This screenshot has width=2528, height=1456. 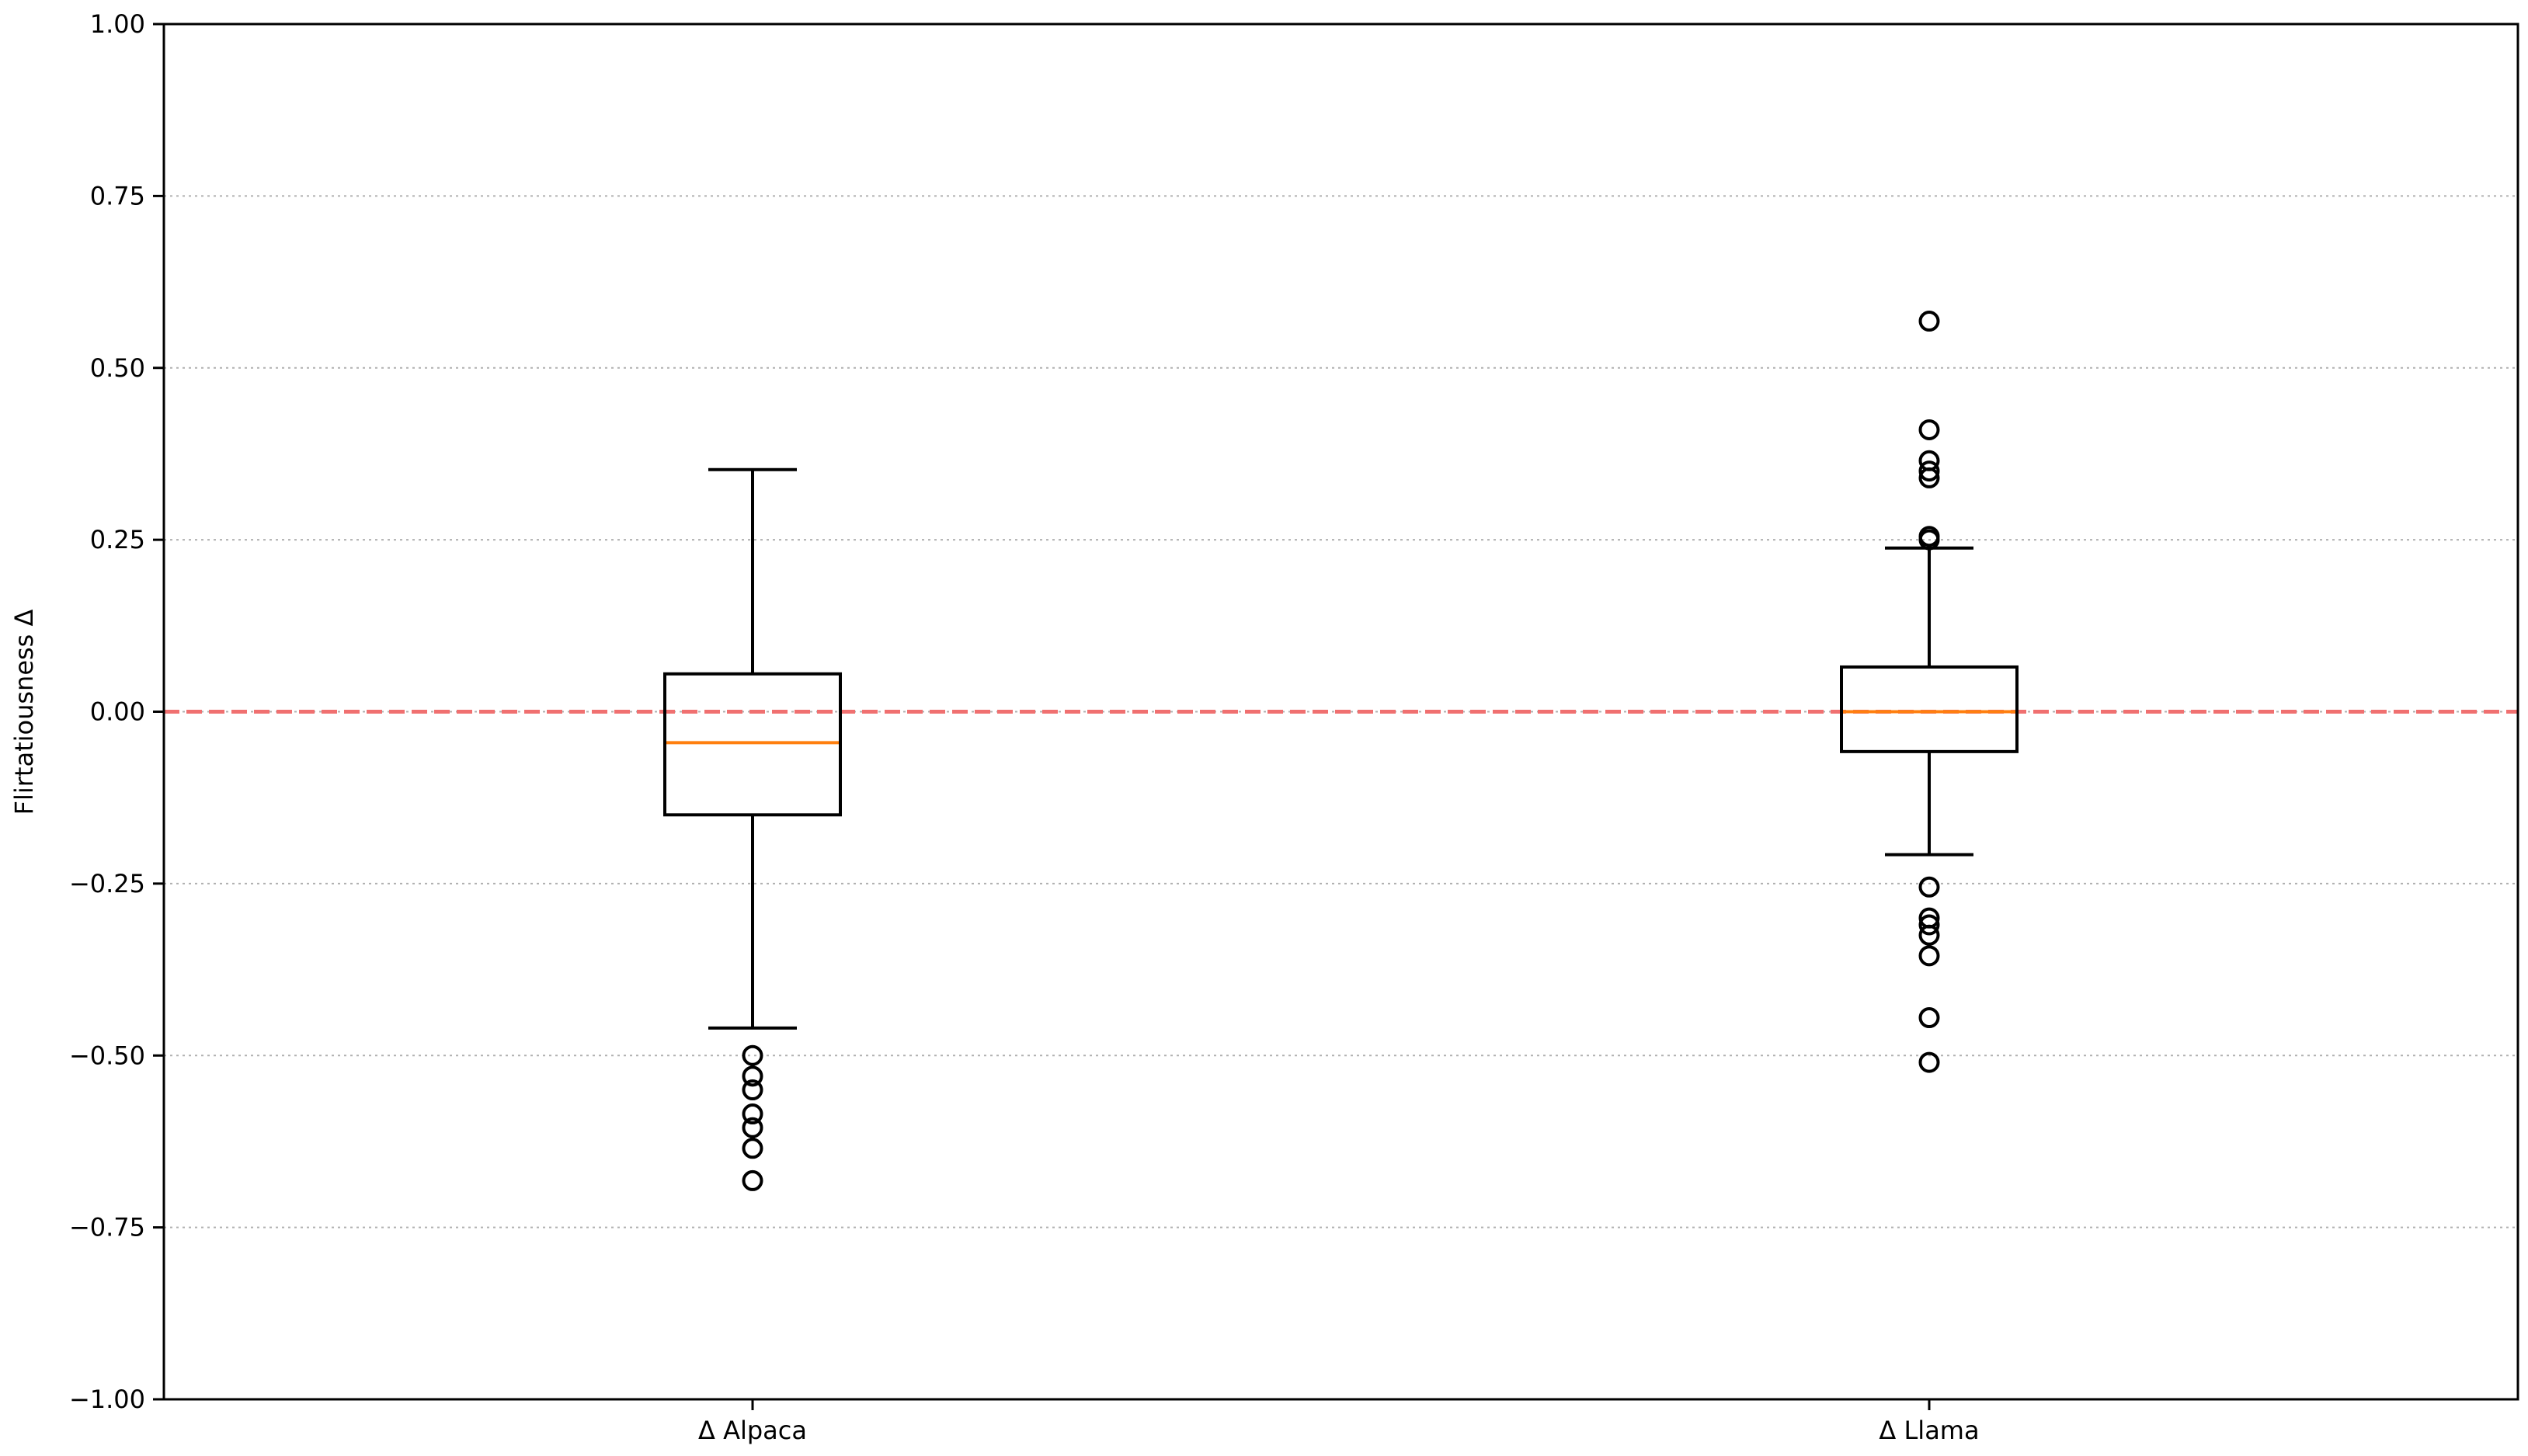 I want to click on y-axis-ticks: −1.00 −0.75 −0.50 −0.25 0.00 0.25 0.50 0.75 1.00, so click(x=116, y=711).